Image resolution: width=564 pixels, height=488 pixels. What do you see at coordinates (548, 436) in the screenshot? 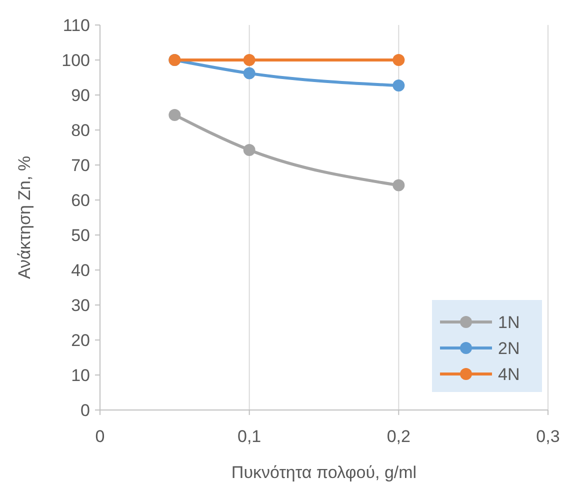
I see `x-tick-label: 0,3` at bounding box center [548, 436].